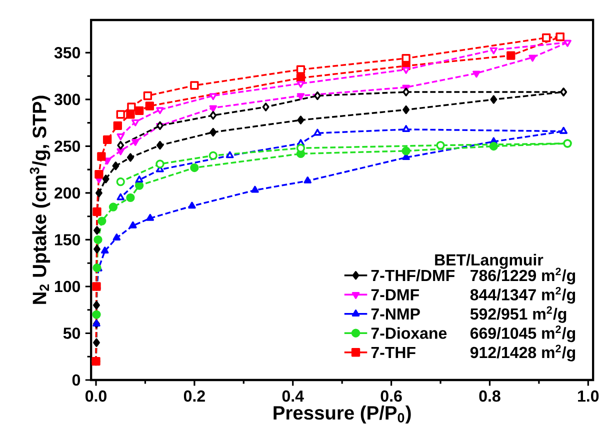  I want to click on annotation: 912/1428 m$^{2}$/g, so click(523, 353).